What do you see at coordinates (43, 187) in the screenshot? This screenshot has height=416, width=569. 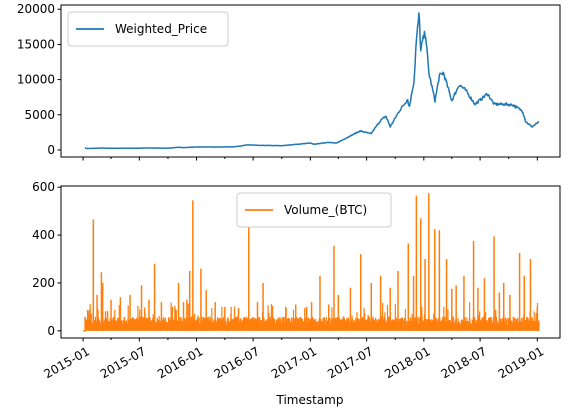 I see `y-tick-label: 600` at bounding box center [43, 187].